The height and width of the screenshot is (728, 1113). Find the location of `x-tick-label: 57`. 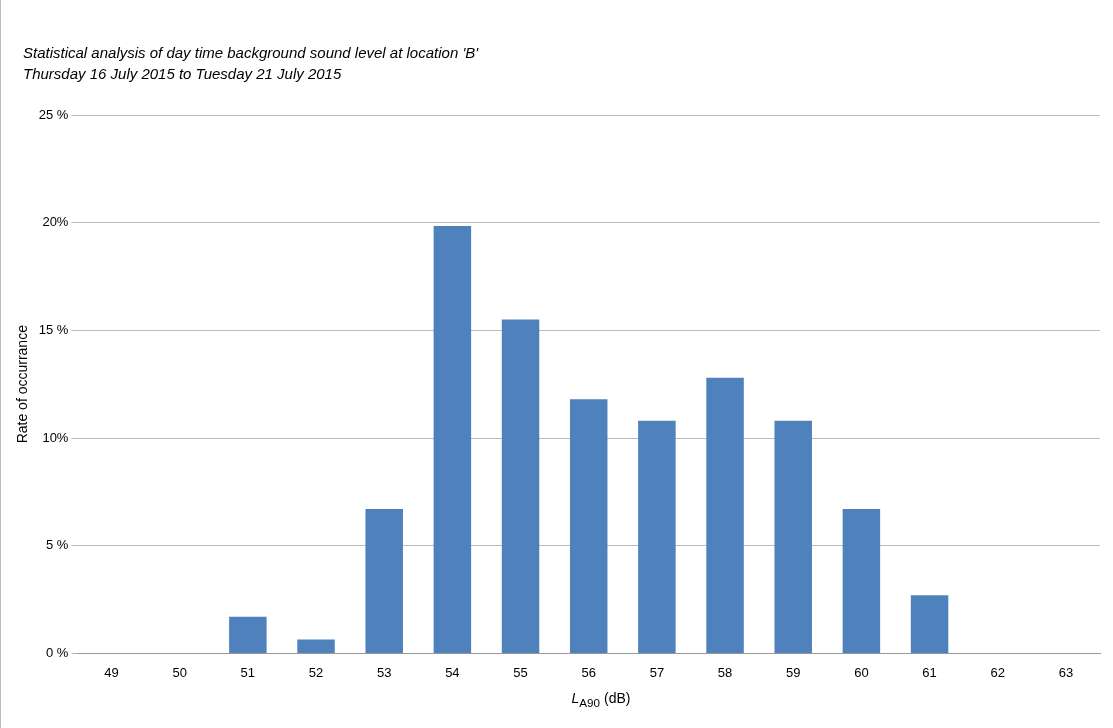

x-tick-label: 57 is located at coordinates (657, 672).